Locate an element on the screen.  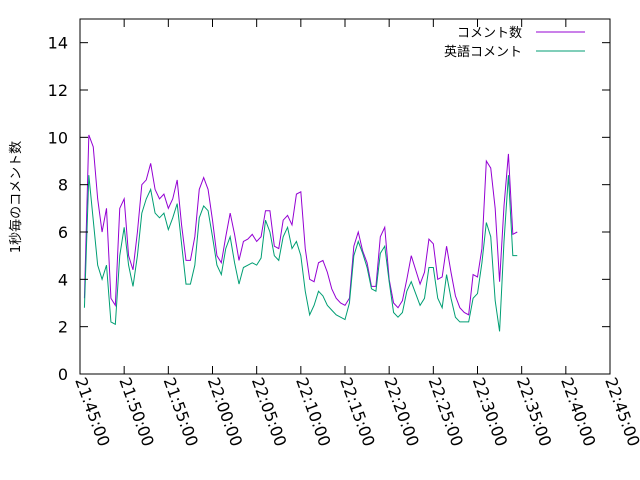
y-tick-label: 8 is located at coordinates (63, 185).